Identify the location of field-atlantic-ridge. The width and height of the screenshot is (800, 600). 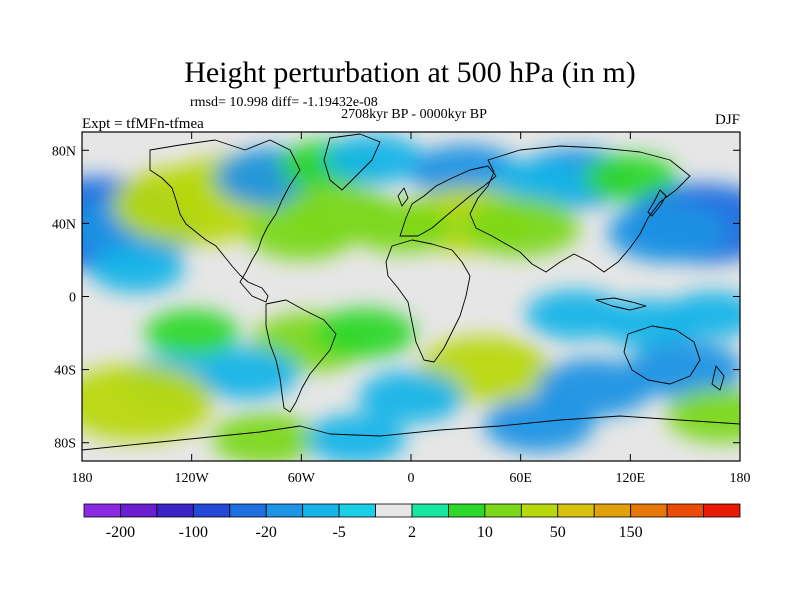
(301, 232).